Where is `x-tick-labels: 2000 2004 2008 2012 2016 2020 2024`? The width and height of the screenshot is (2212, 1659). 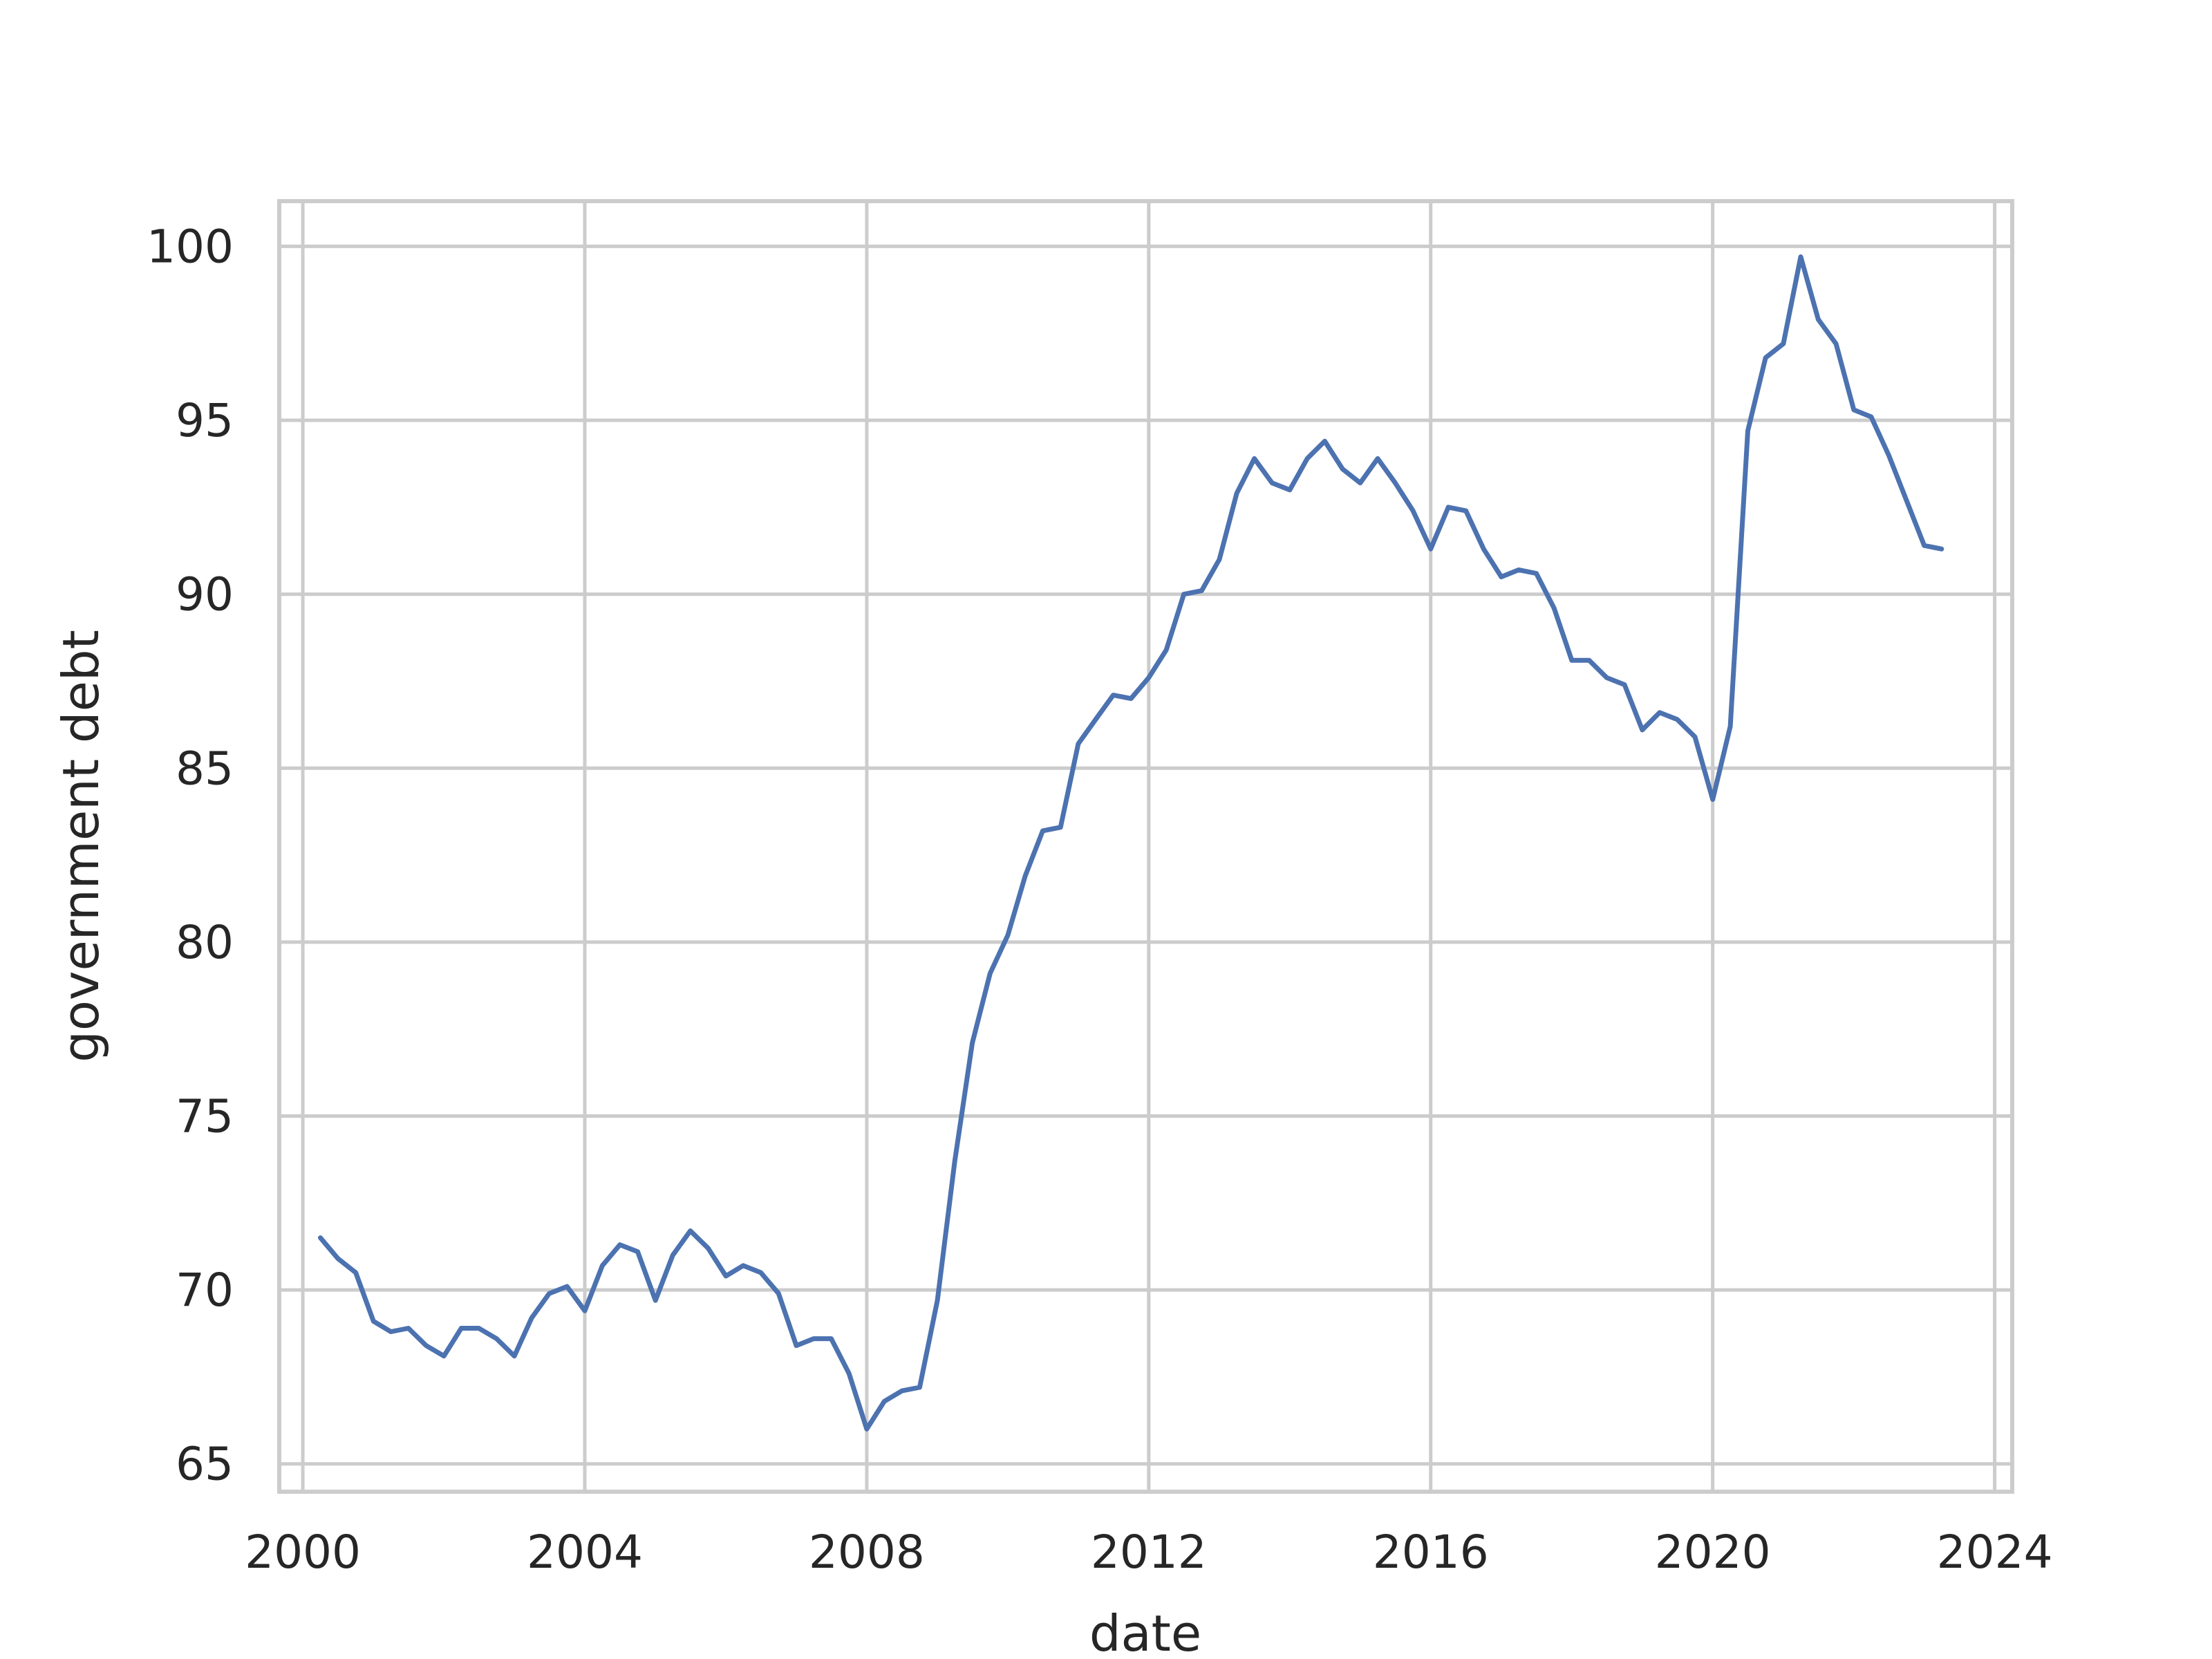
x-tick-labels: 2000 2004 2008 2012 2016 2020 2024 is located at coordinates (1148, 1553).